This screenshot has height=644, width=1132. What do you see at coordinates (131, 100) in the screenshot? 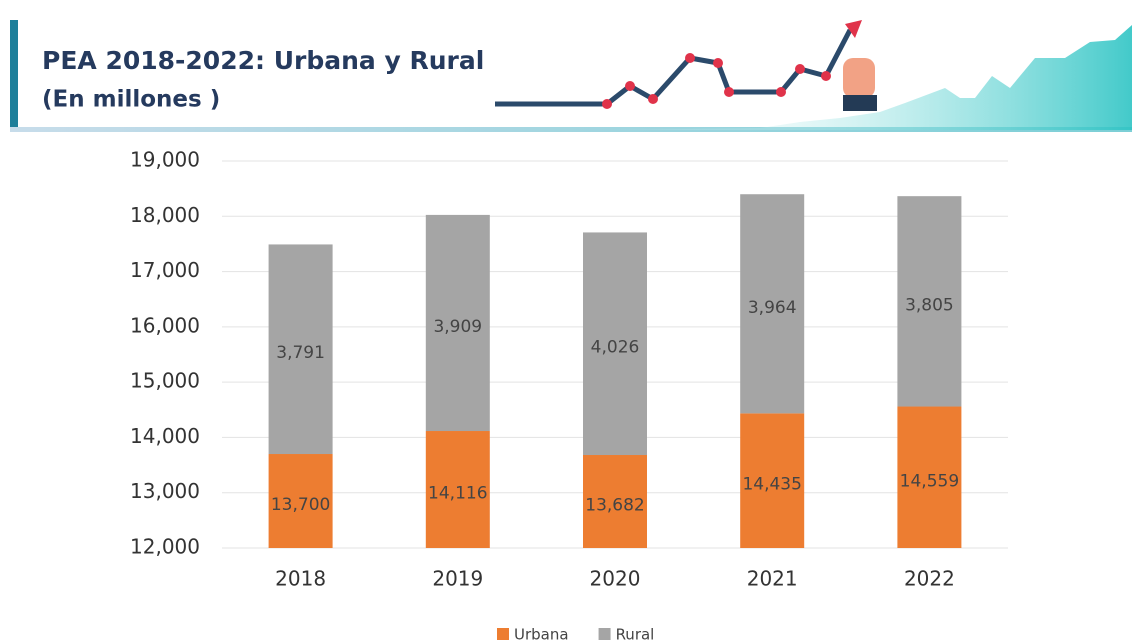
I see `chart-subtitle: (En millones )` at bounding box center [131, 100].